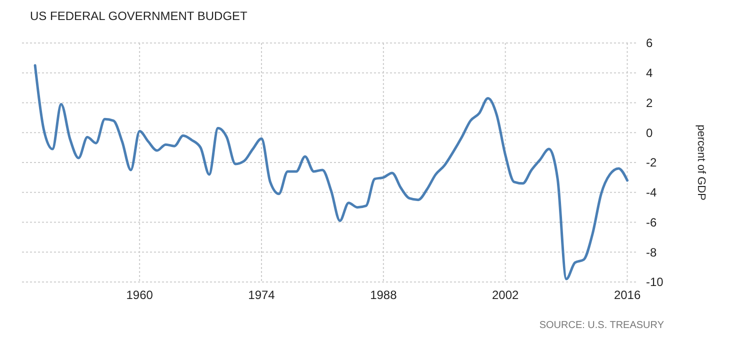 This screenshot has width=730, height=340. I want to click on y-tick-label: 6, so click(649, 43).